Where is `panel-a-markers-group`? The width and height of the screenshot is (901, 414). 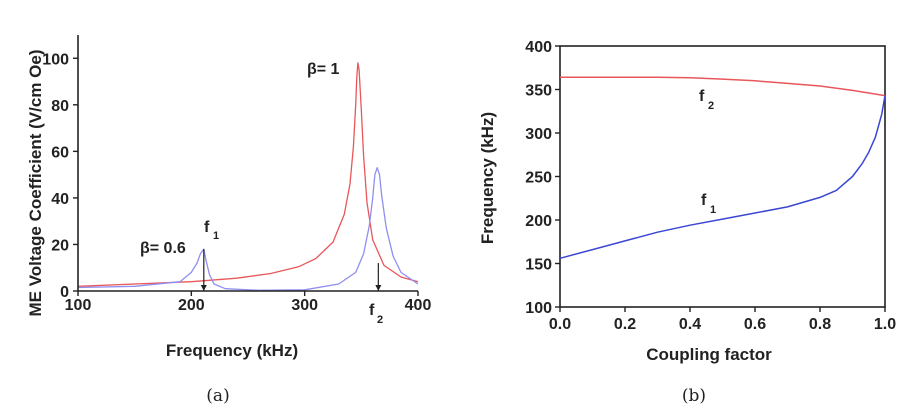 panel-a-markers-group is located at coordinates (291, 270).